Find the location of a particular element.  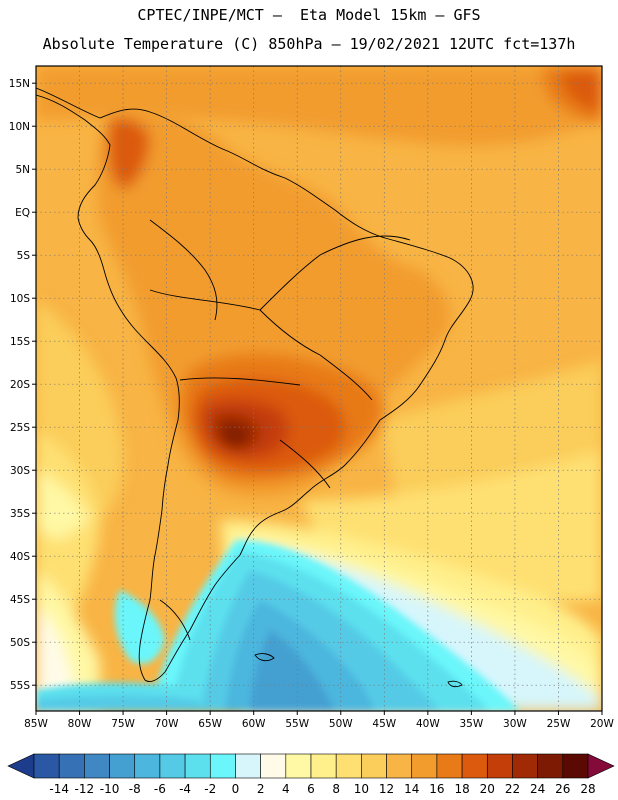

lon-tick-label: 65W is located at coordinates (210, 724).